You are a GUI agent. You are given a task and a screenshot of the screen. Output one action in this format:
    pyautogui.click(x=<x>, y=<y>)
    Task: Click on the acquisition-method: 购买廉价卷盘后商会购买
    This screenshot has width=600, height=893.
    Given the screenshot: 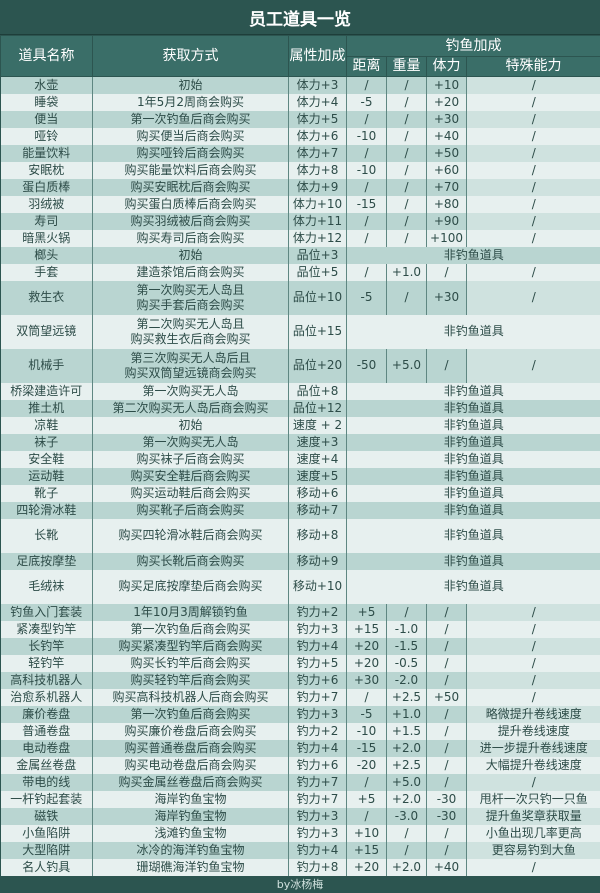 What is the action you would take?
    pyautogui.click(x=191, y=731)
    